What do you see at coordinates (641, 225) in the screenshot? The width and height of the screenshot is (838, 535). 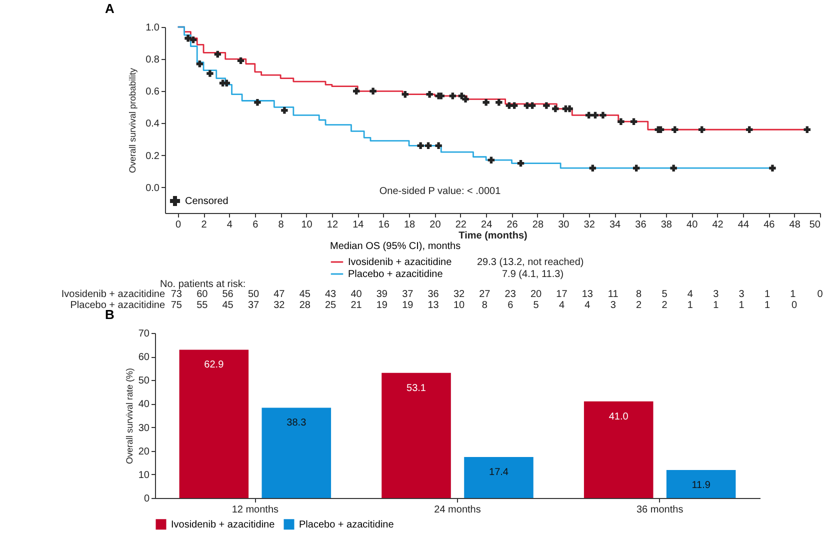 I see `x-tick-label: 36` at bounding box center [641, 225].